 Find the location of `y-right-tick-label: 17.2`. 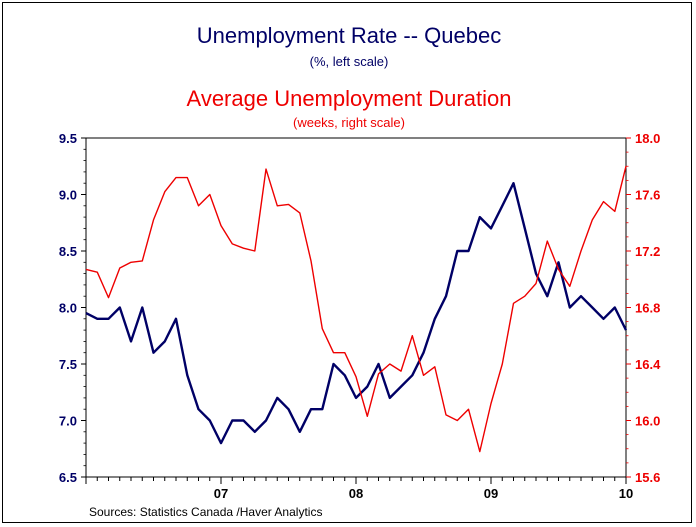

y-right-tick-label: 17.2 is located at coordinates (647, 251).